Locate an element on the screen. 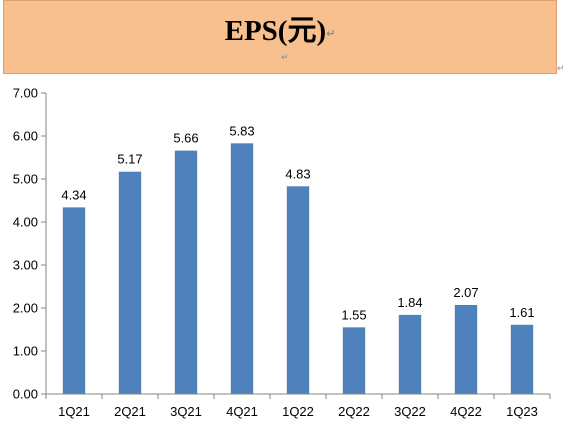  bar-4Q21 is located at coordinates (242, 268).